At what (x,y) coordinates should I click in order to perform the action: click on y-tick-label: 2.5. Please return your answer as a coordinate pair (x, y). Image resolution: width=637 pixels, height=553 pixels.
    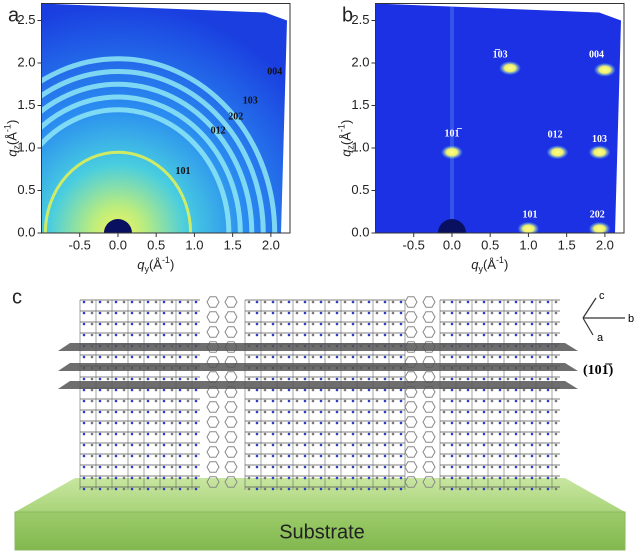
    Looking at the image, I should click on (26, 19).